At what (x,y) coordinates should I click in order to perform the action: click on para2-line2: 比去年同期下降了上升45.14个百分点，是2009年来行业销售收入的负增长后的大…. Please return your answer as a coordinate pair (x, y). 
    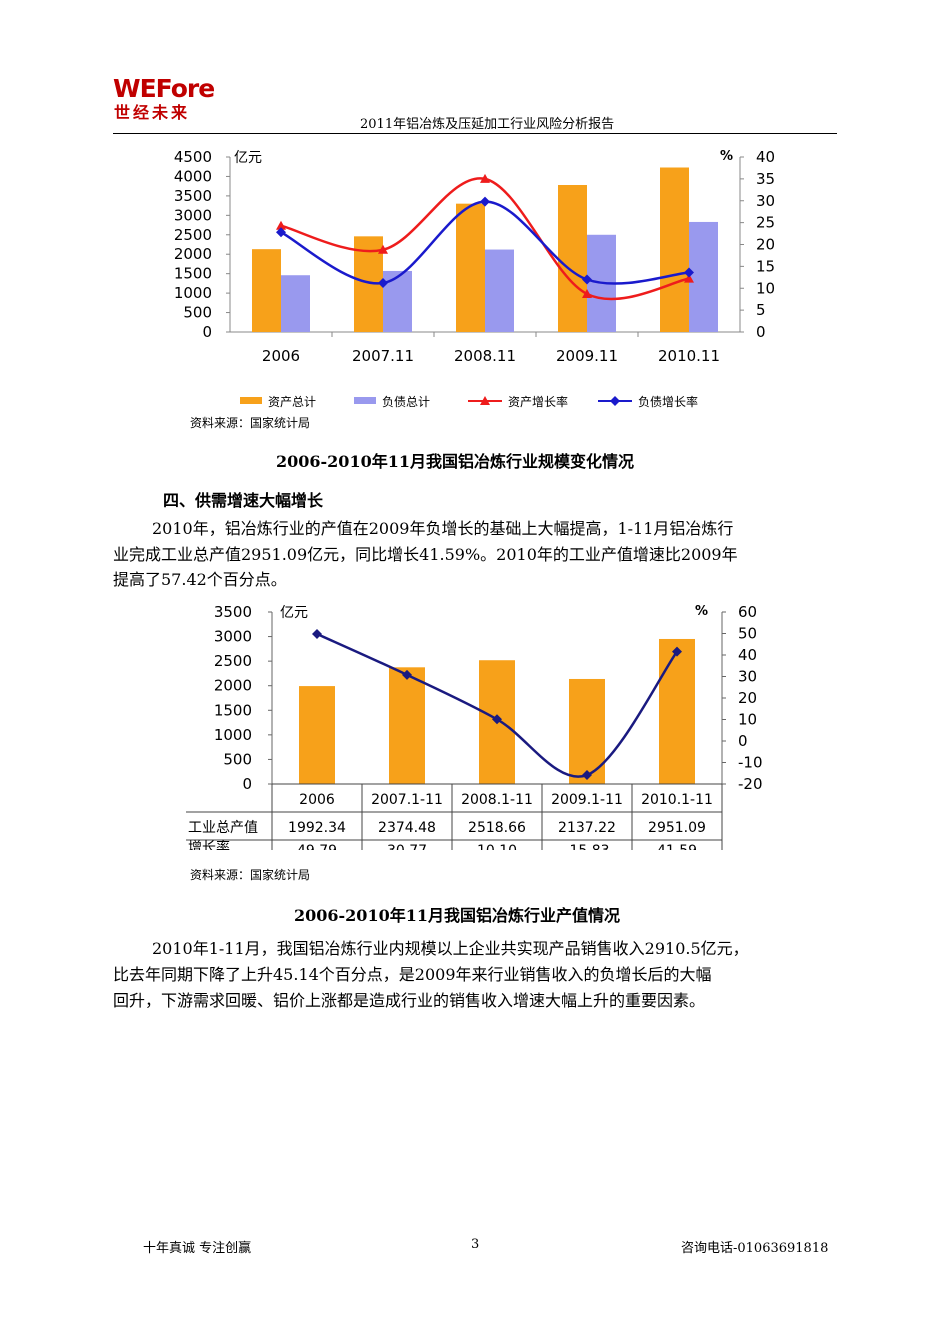
    Looking at the image, I should click on (412, 974).